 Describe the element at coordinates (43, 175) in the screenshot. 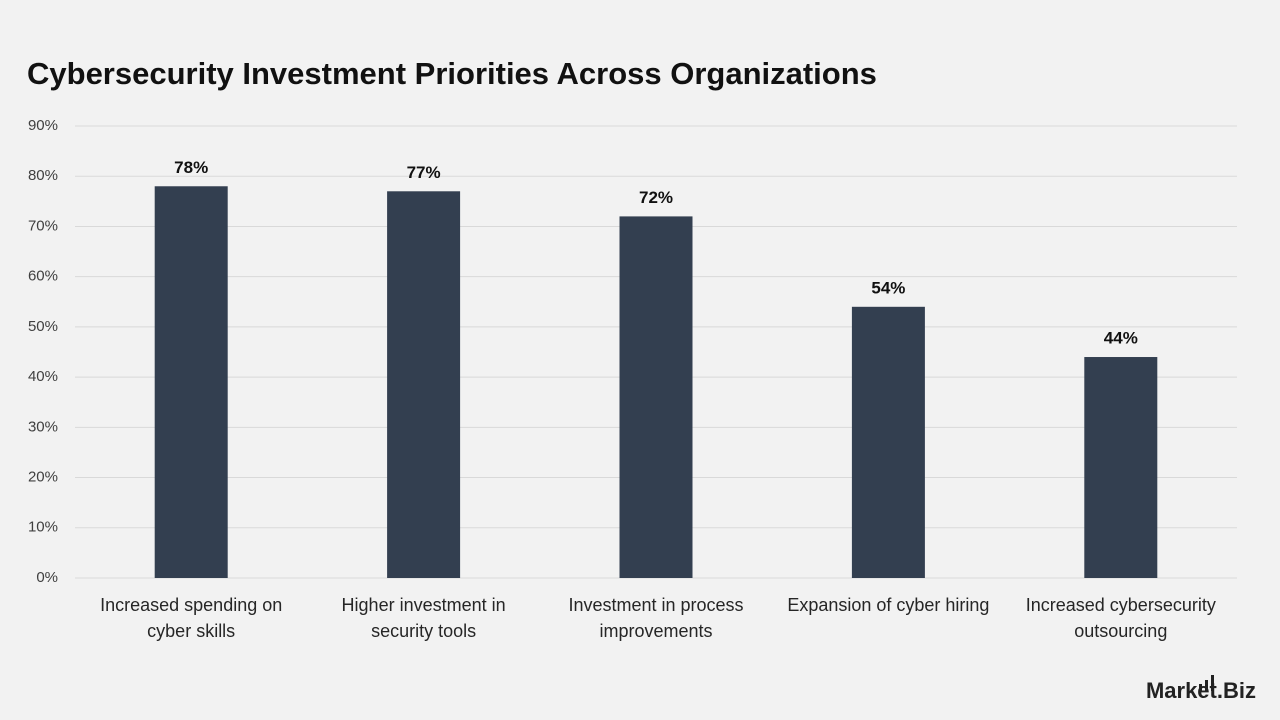

I see `y-tick-label: 80%` at that location.